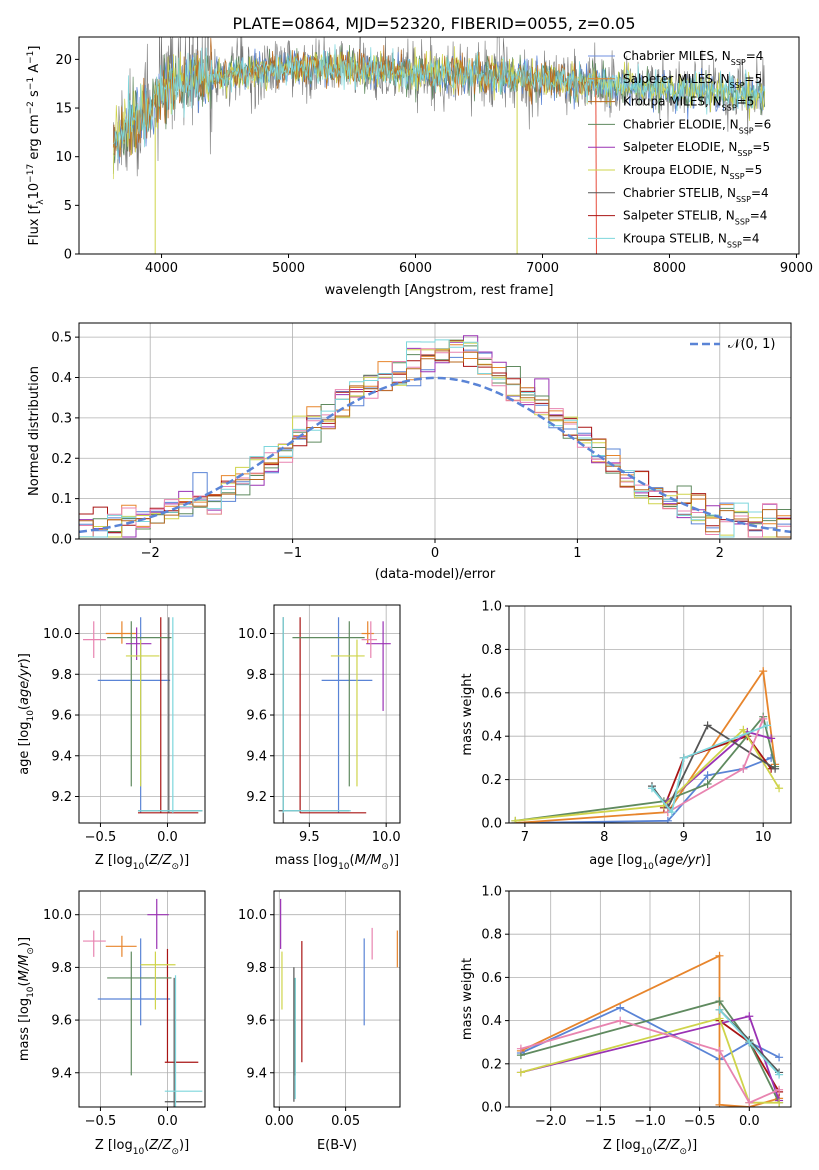 This screenshot has height=1170, width=819. What do you see at coordinates (345, 1121) in the screenshot?
I see `x-tick-label: 0.05` at bounding box center [345, 1121].